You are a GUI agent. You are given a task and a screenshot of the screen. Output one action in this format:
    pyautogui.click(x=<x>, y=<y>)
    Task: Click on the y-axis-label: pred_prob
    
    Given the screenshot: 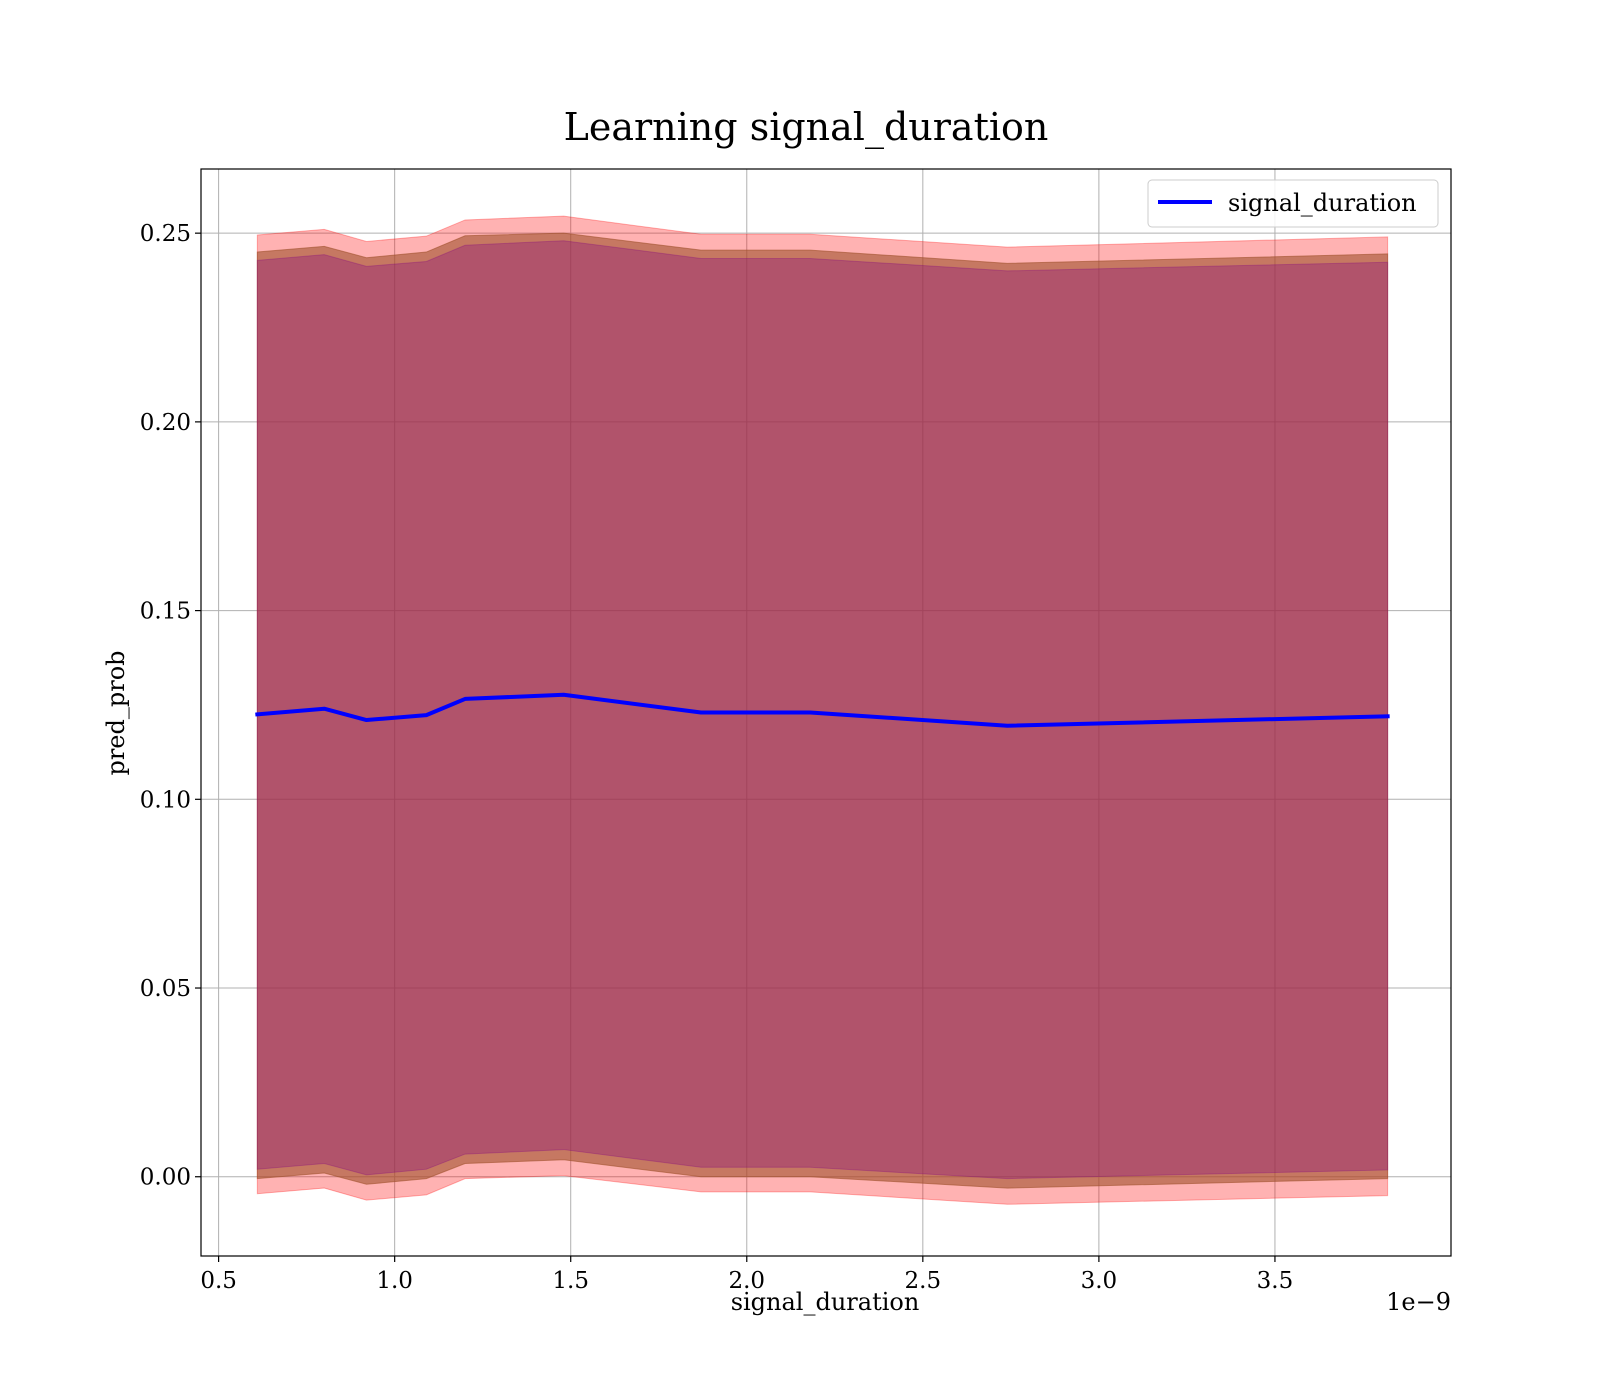 What is the action you would take?
    pyautogui.click(x=116, y=712)
    